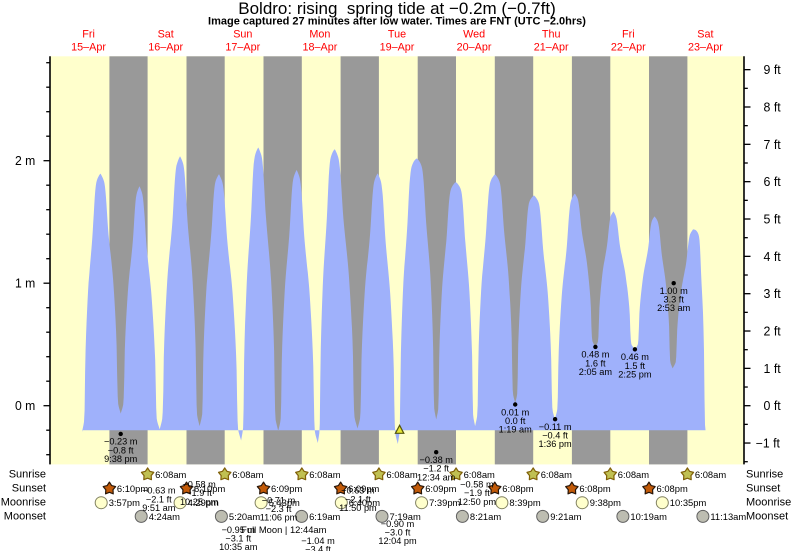  I want to click on svg-text: 7 ft, so click(773, 145).